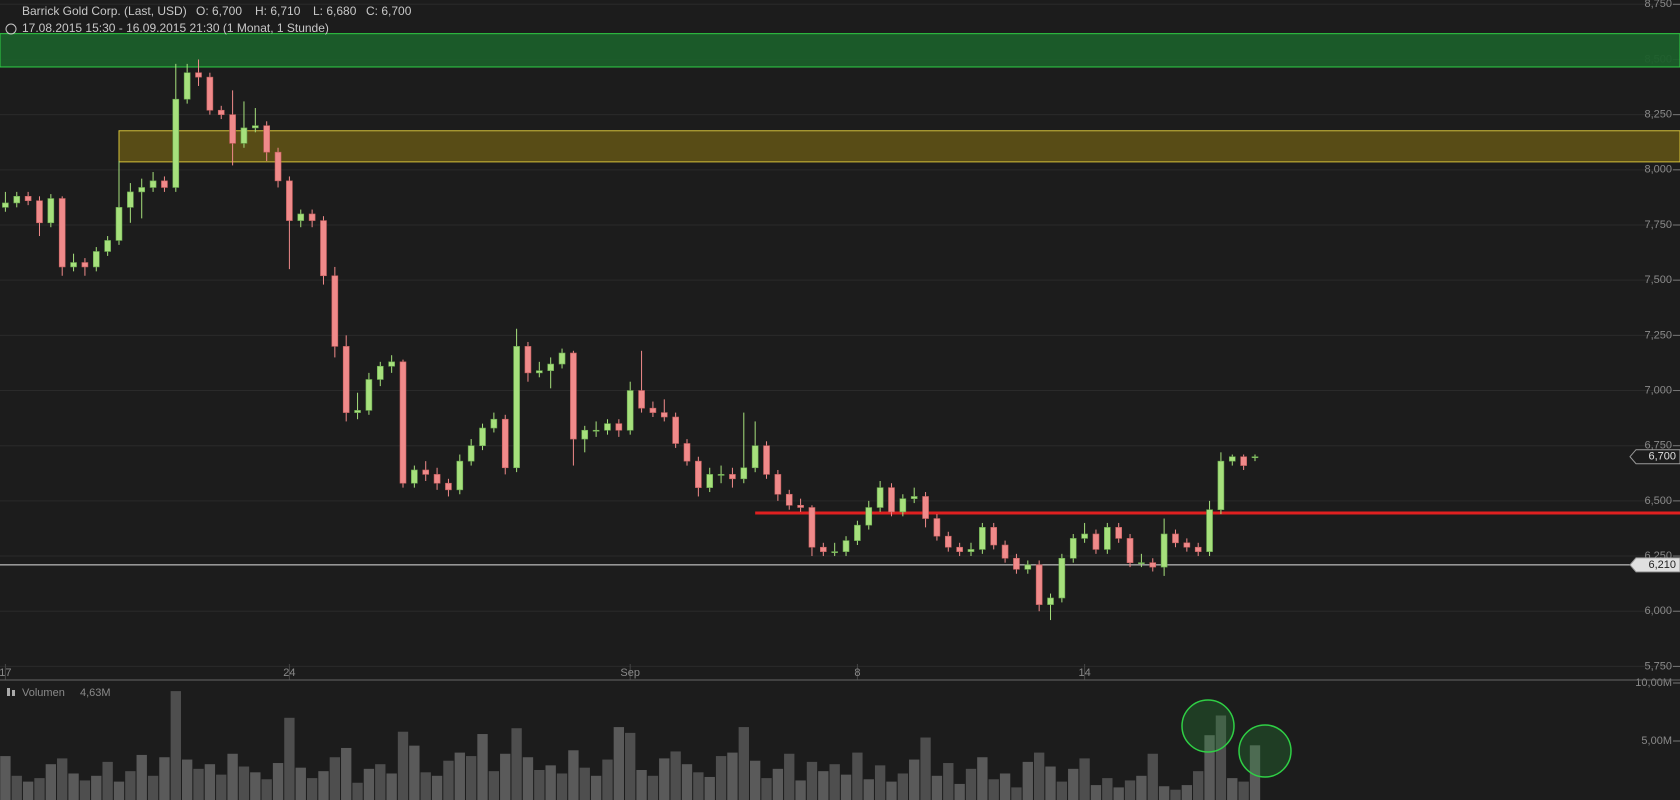 This screenshot has height=800, width=1680. I want to click on clock-icon, so click(11, 29).